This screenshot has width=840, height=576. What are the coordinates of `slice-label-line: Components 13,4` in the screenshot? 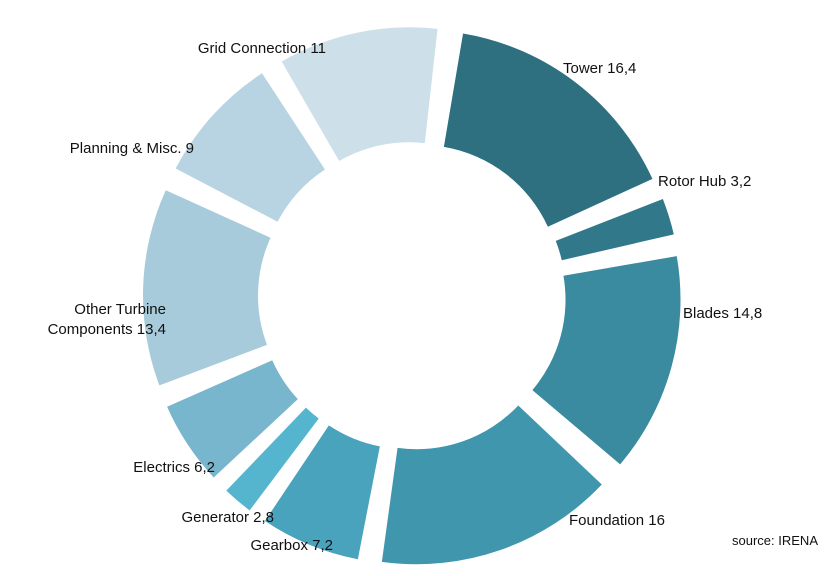 It's located at (107, 329).